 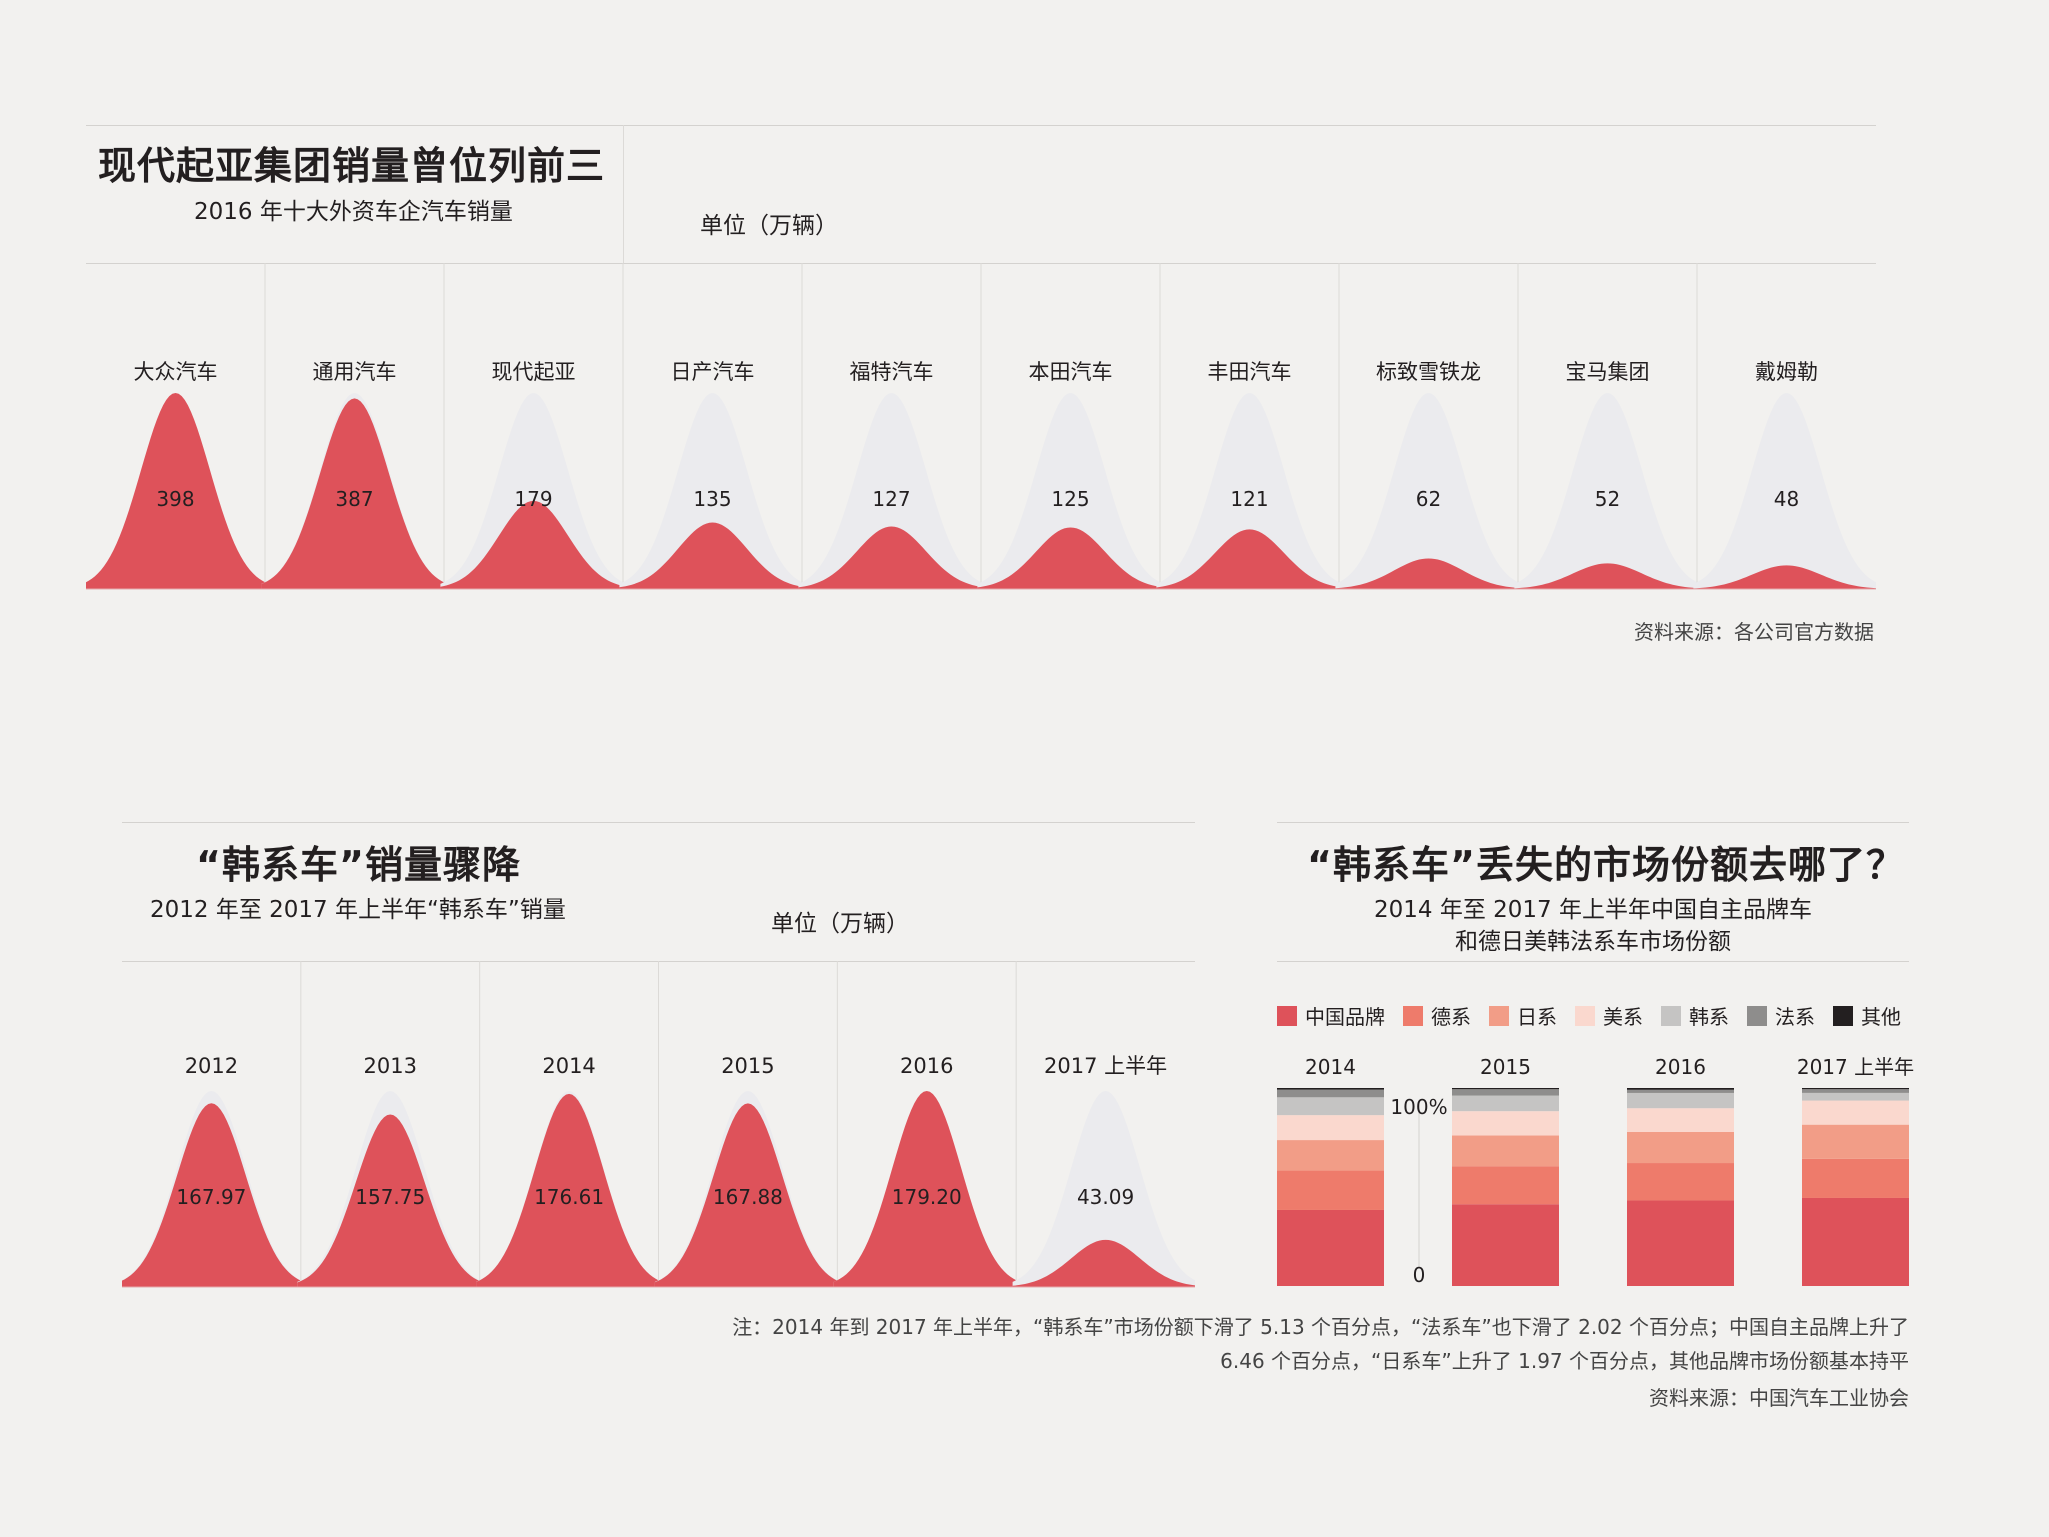 What do you see at coordinates (1779, 1398) in the screenshot?
I see `chart3-source: 资料来源：中国汽车工业协会` at bounding box center [1779, 1398].